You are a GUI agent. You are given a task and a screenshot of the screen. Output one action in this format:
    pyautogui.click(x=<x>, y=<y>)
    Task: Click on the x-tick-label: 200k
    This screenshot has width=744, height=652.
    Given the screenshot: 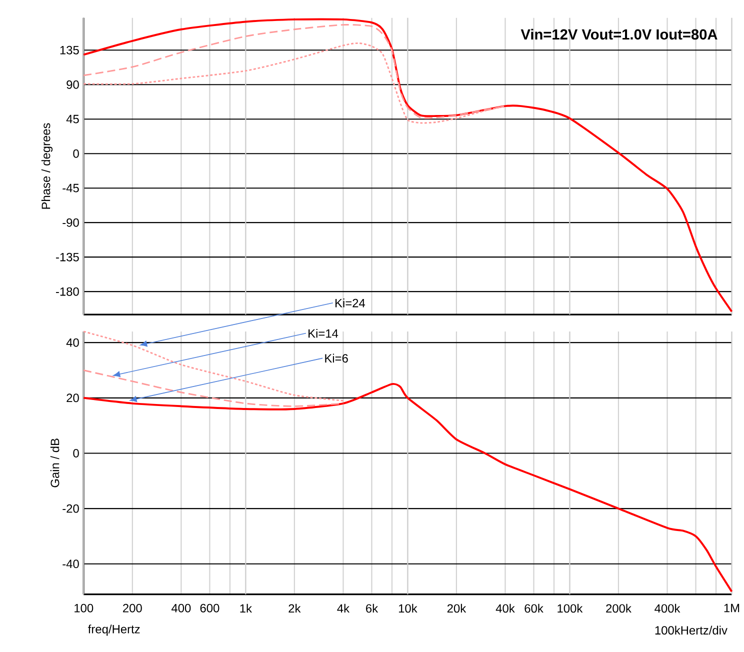 What is the action you would take?
    pyautogui.click(x=619, y=608)
    